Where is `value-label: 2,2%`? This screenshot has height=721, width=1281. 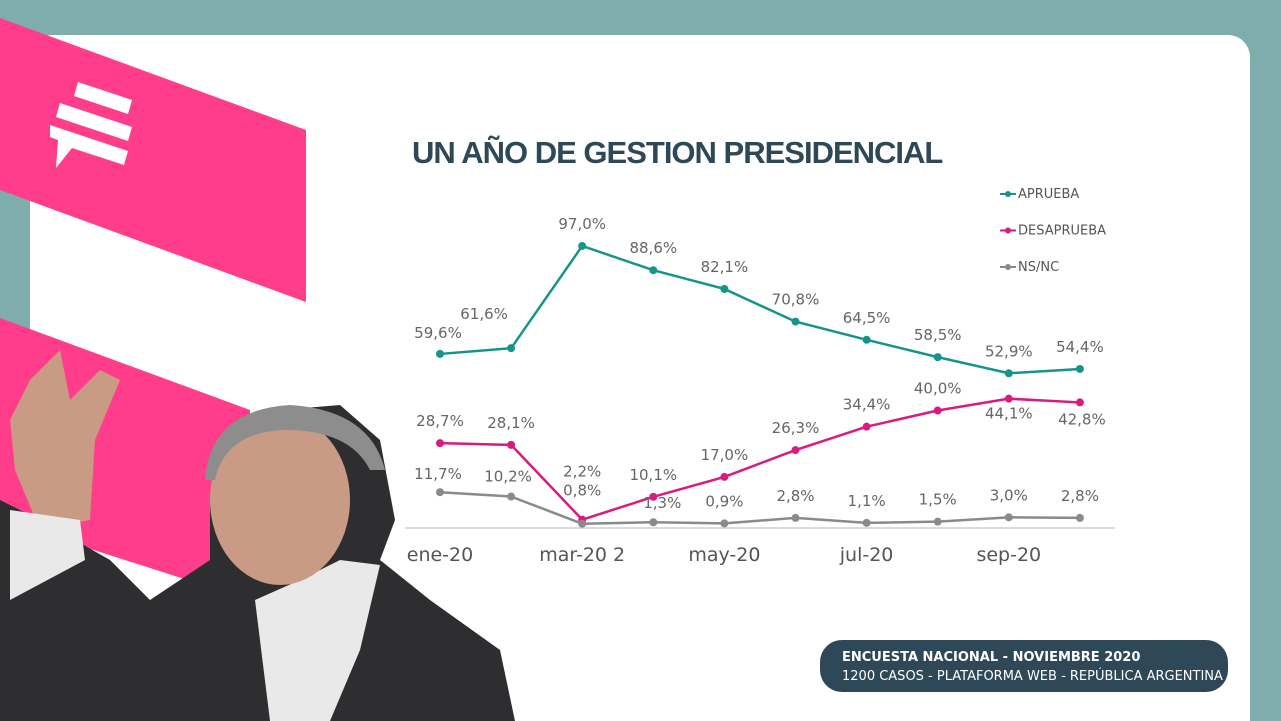
value-label: 2,2% is located at coordinates (582, 472).